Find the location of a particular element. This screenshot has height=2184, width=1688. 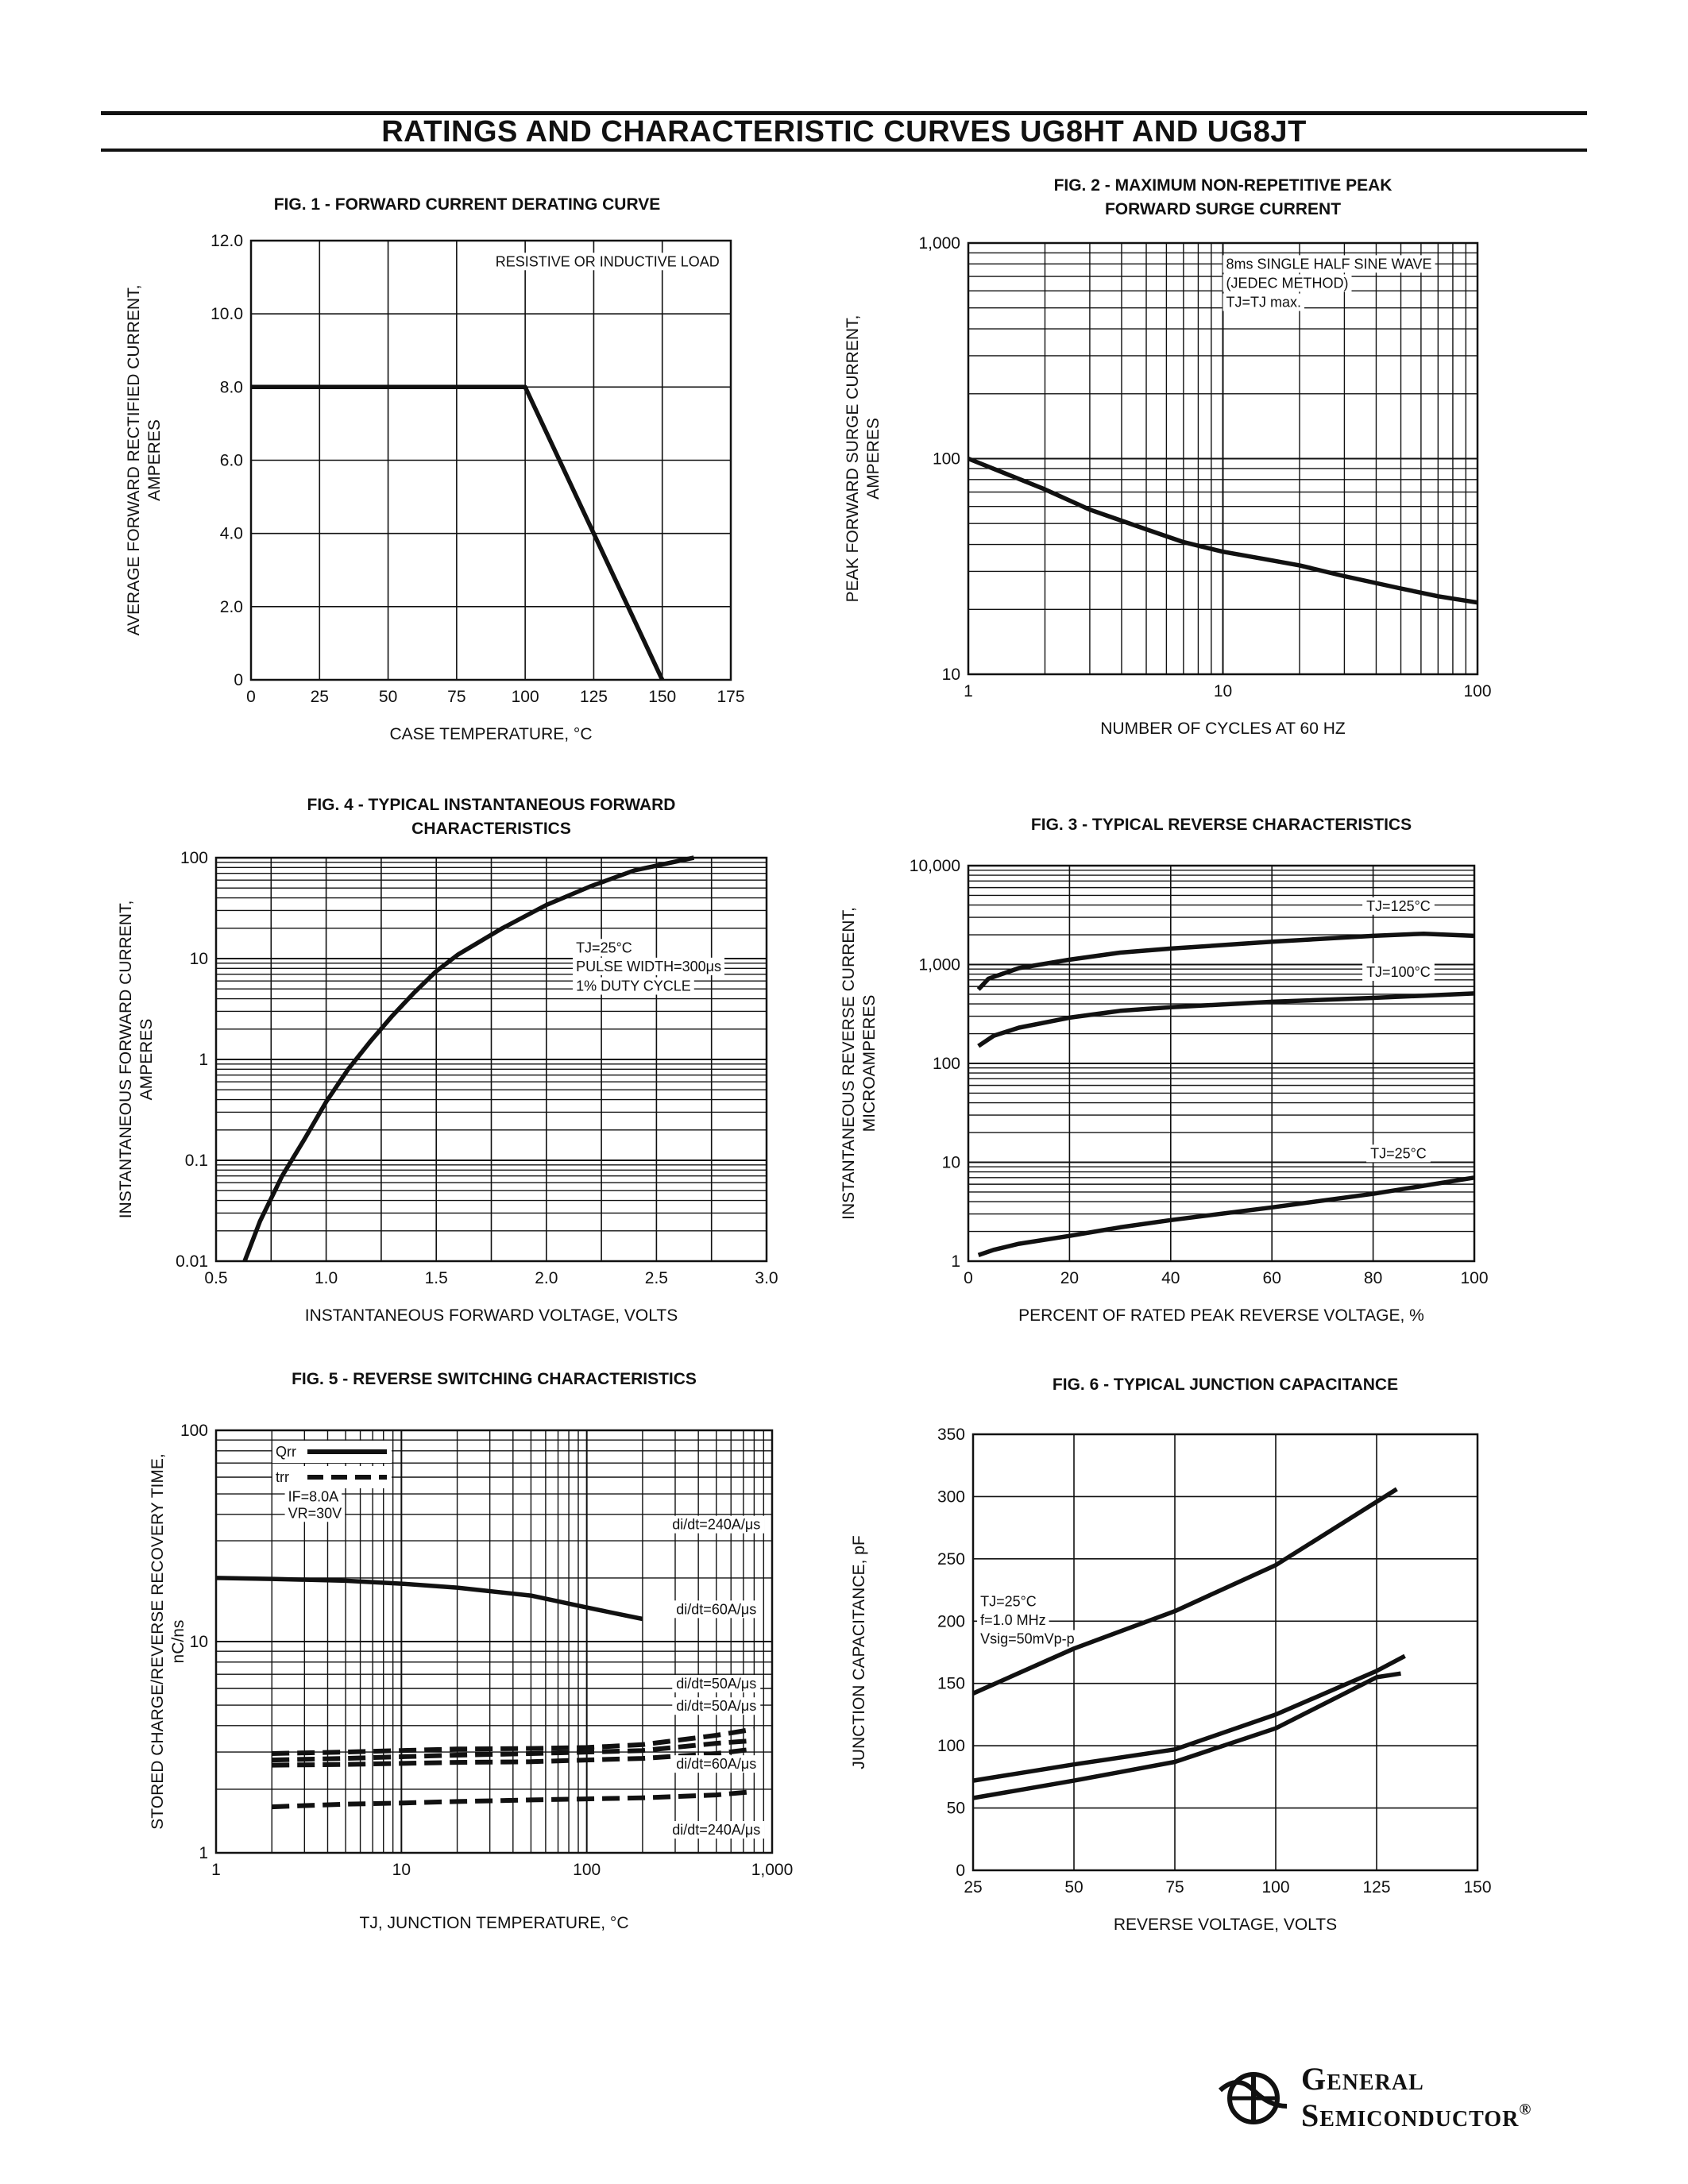

fig4-annotation: TJ=25°C is located at coordinates (604, 947).